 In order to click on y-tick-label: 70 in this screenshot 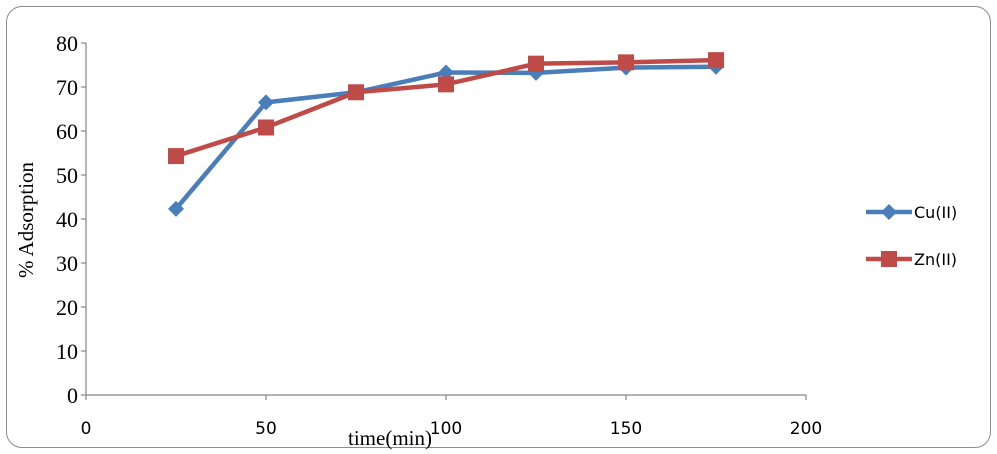, I will do `click(67, 87)`.